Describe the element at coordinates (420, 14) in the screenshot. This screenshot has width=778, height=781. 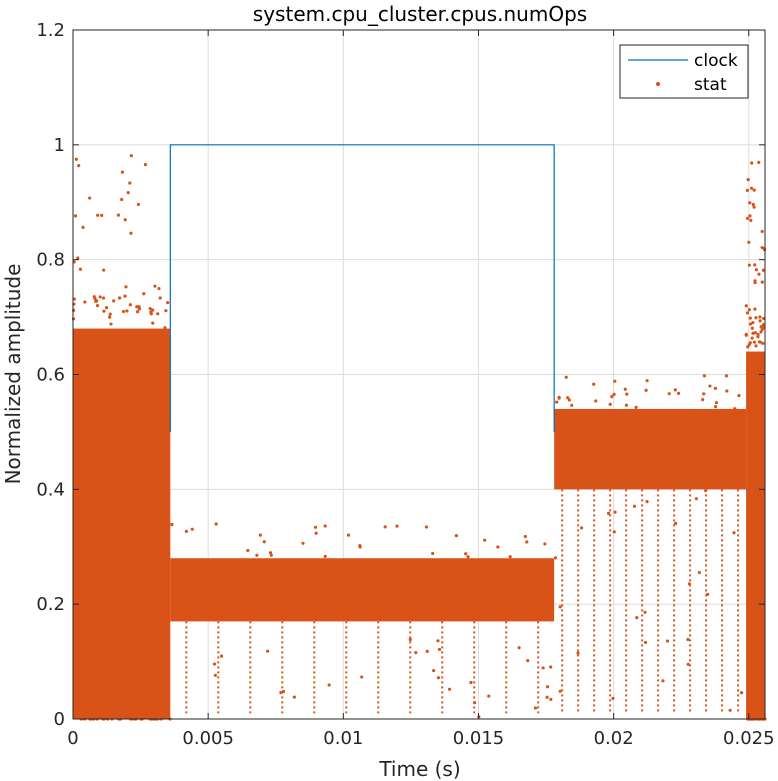
I see `chart-title: system.cpu_cluster.cpus.numOps` at that location.